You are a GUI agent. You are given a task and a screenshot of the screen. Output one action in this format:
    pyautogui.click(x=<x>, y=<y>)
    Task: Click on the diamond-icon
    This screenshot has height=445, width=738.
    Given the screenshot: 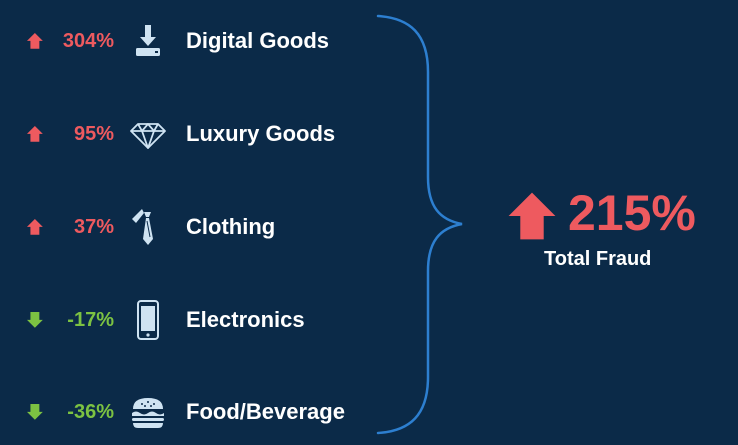 What is the action you would take?
    pyautogui.click(x=148, y=136)
    